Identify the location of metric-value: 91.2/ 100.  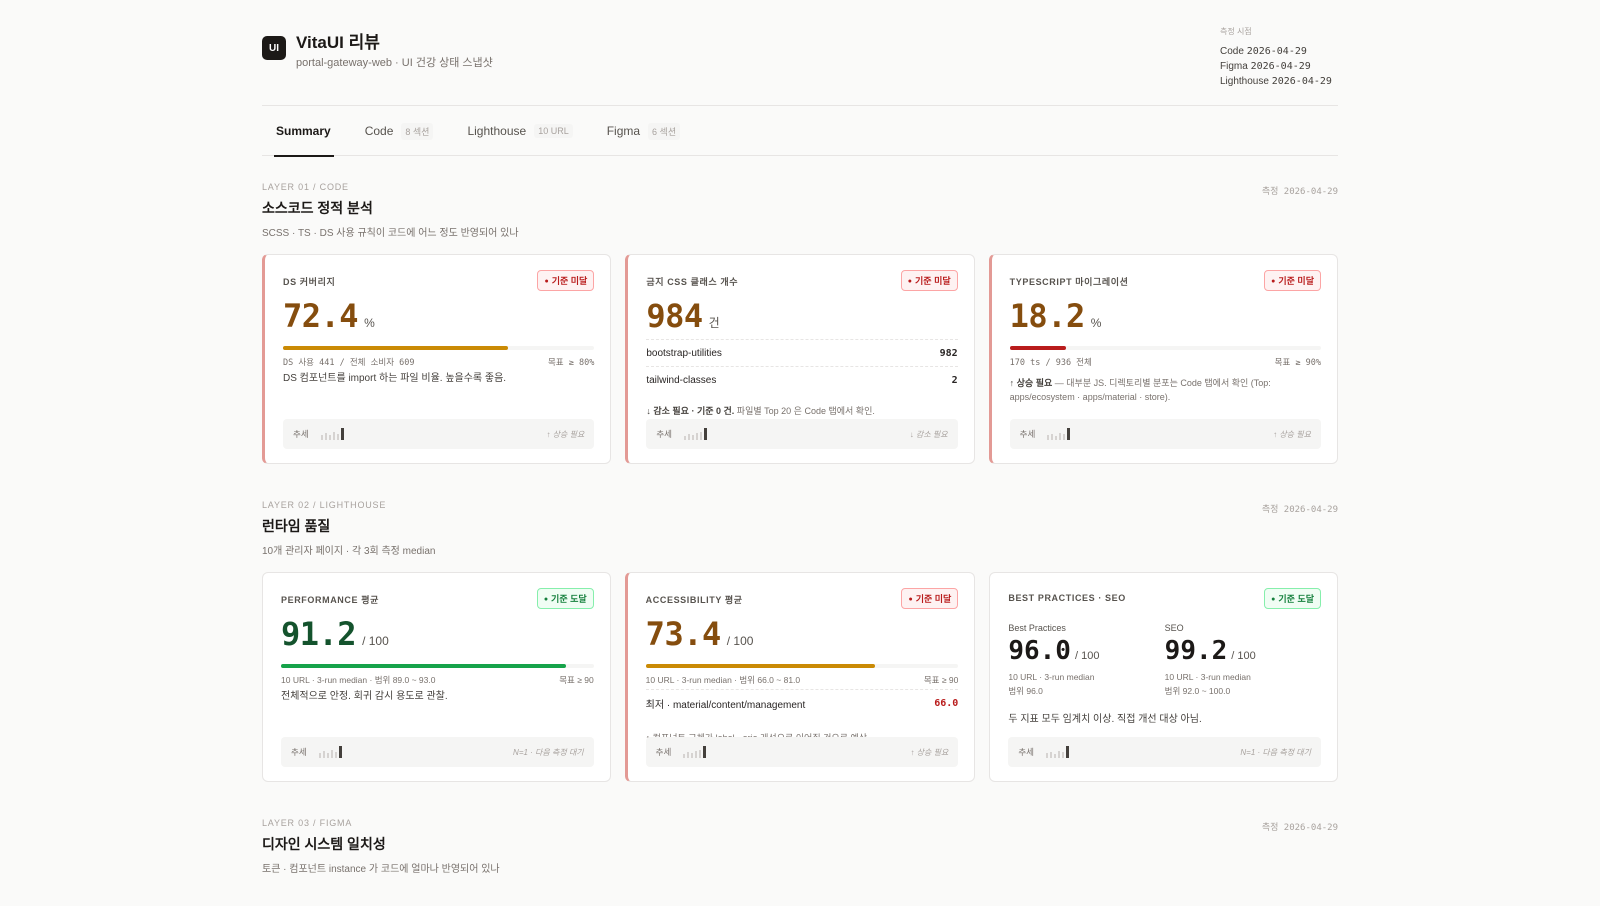
(335, 634).